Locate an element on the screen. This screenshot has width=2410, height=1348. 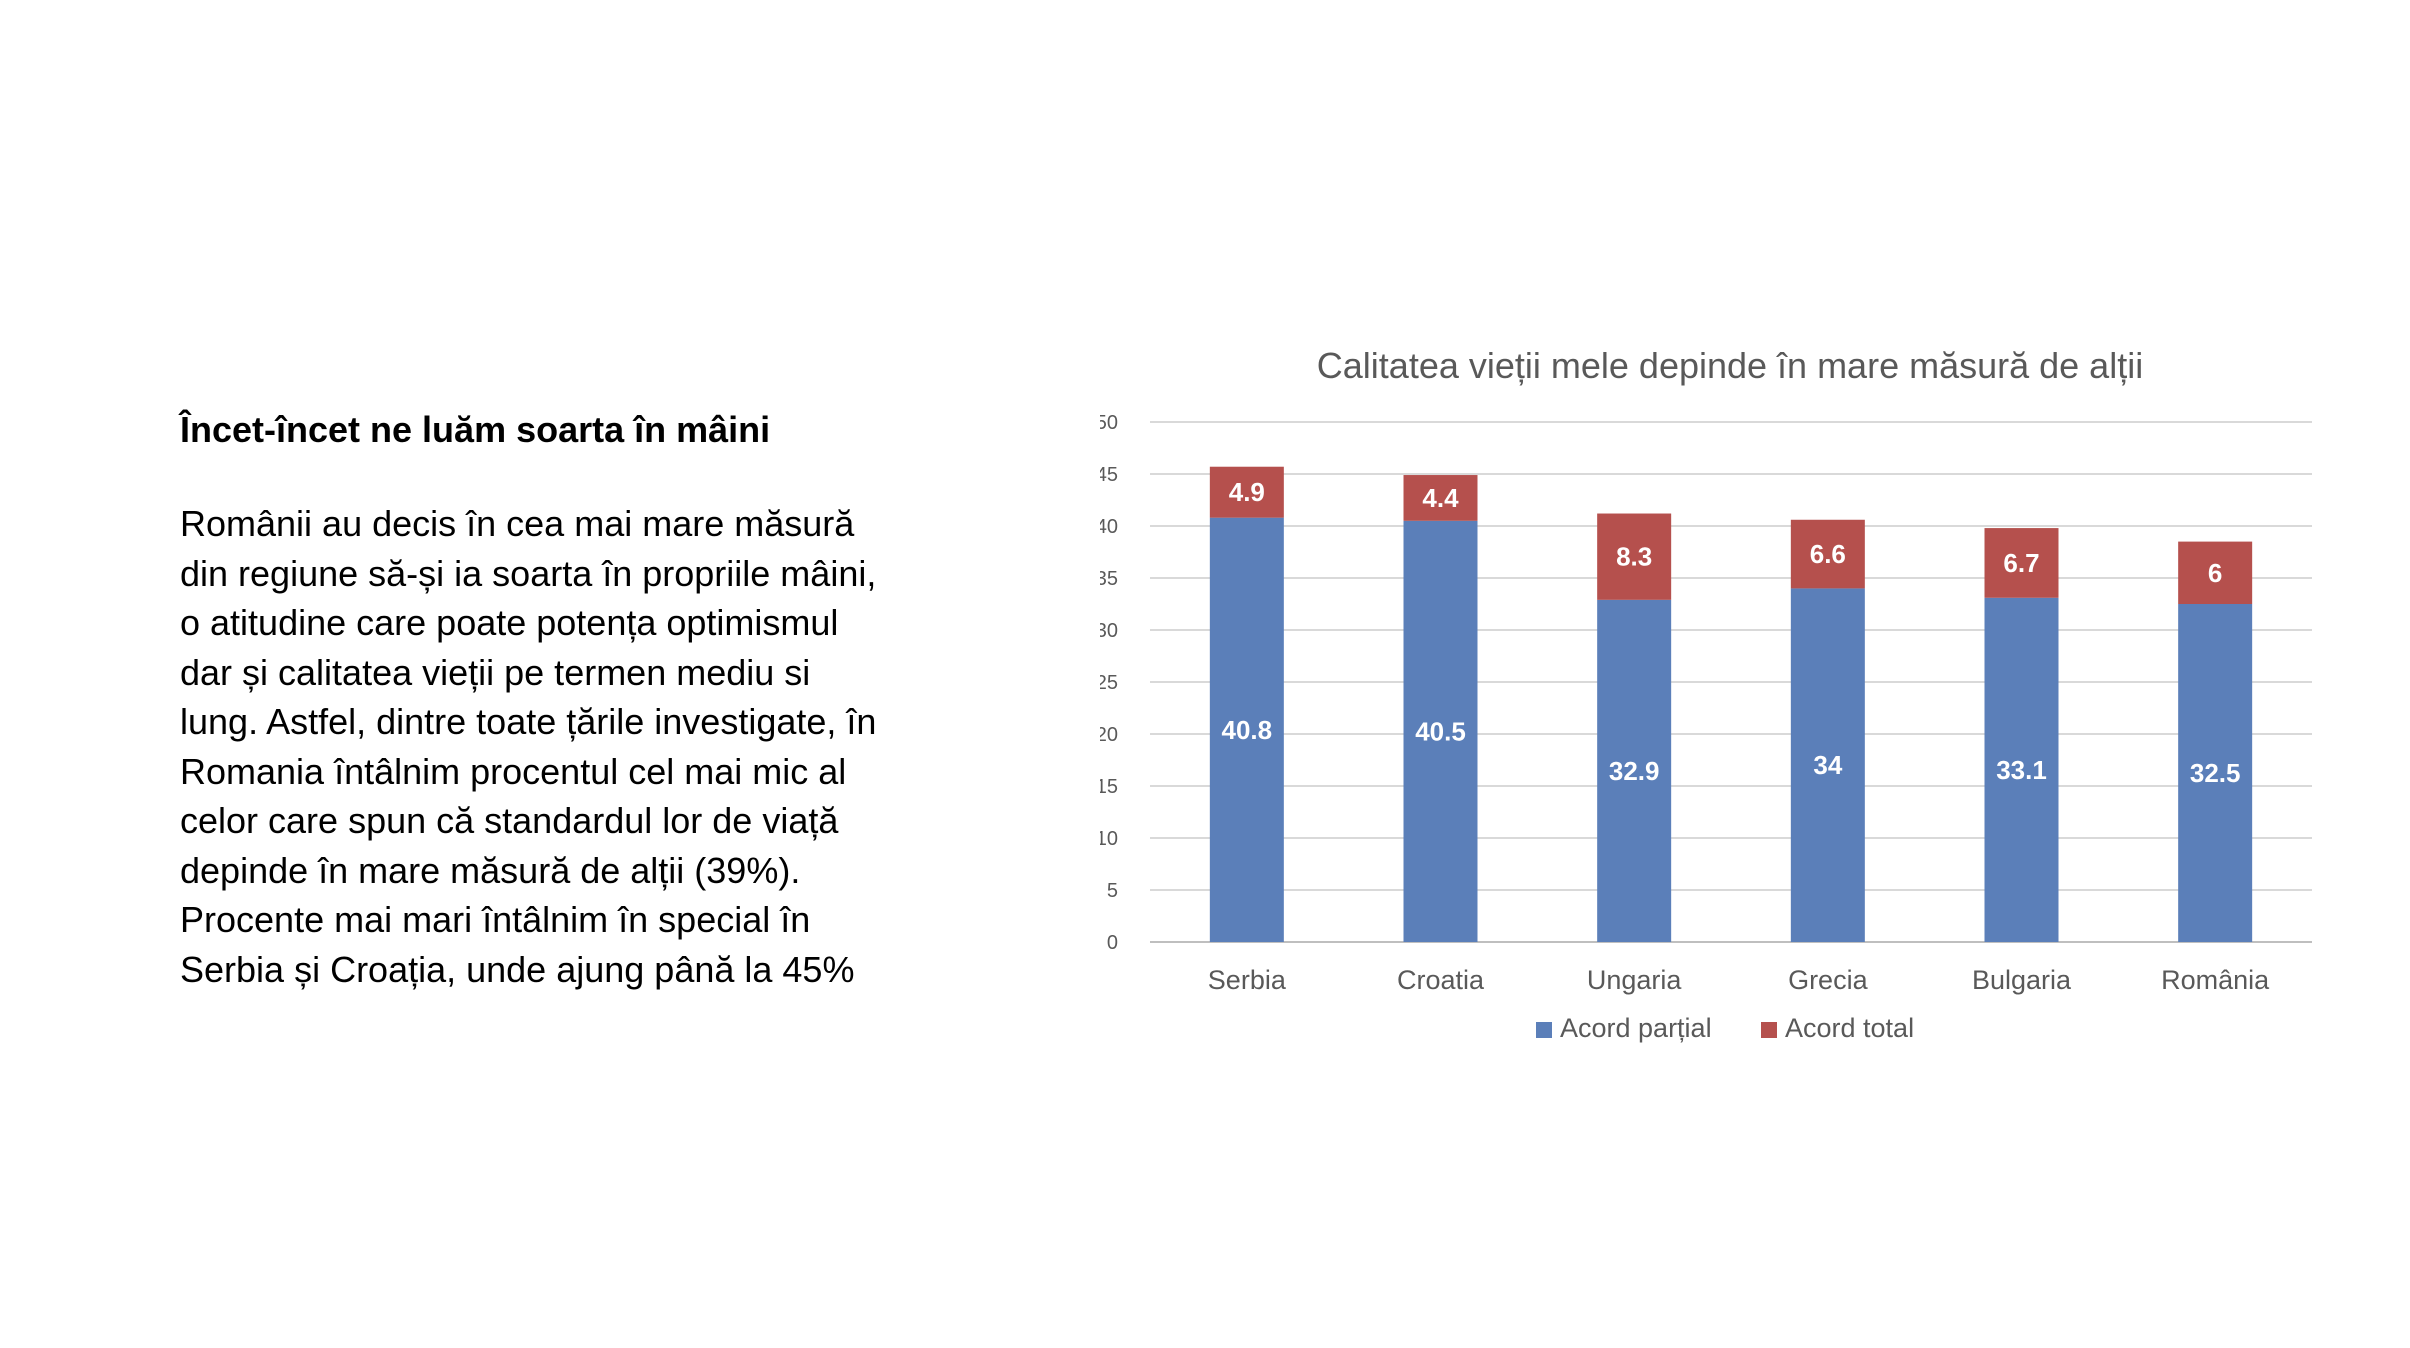
data-label: 4.4 is located at coordinates (1440, 498).